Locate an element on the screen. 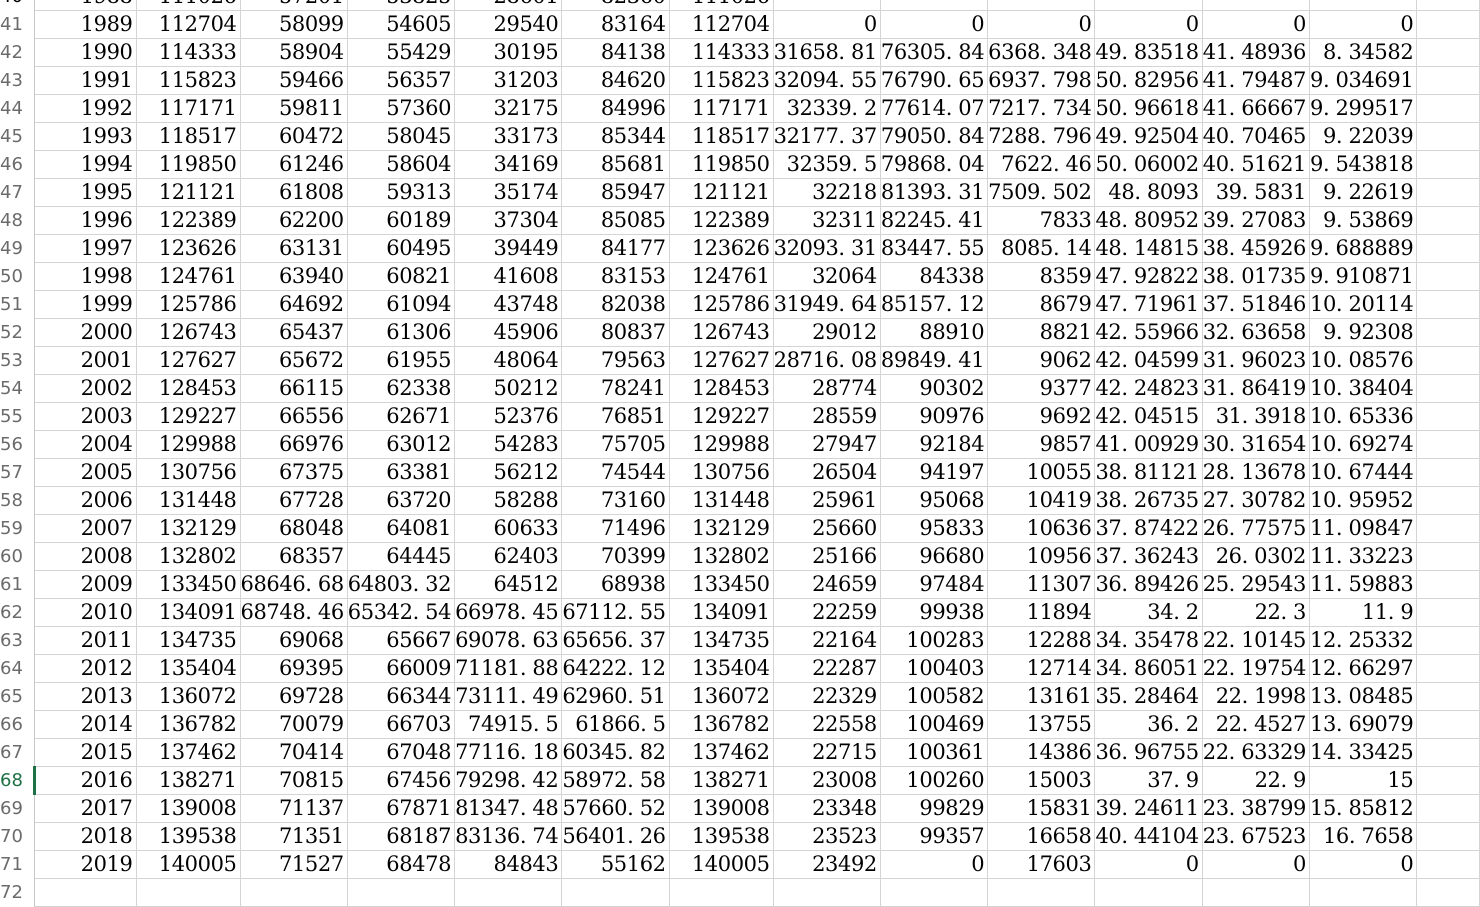 The height and width of the screenshot is (907, 1480). cell: 6368. 348 is located at coordinates (1041, 52).